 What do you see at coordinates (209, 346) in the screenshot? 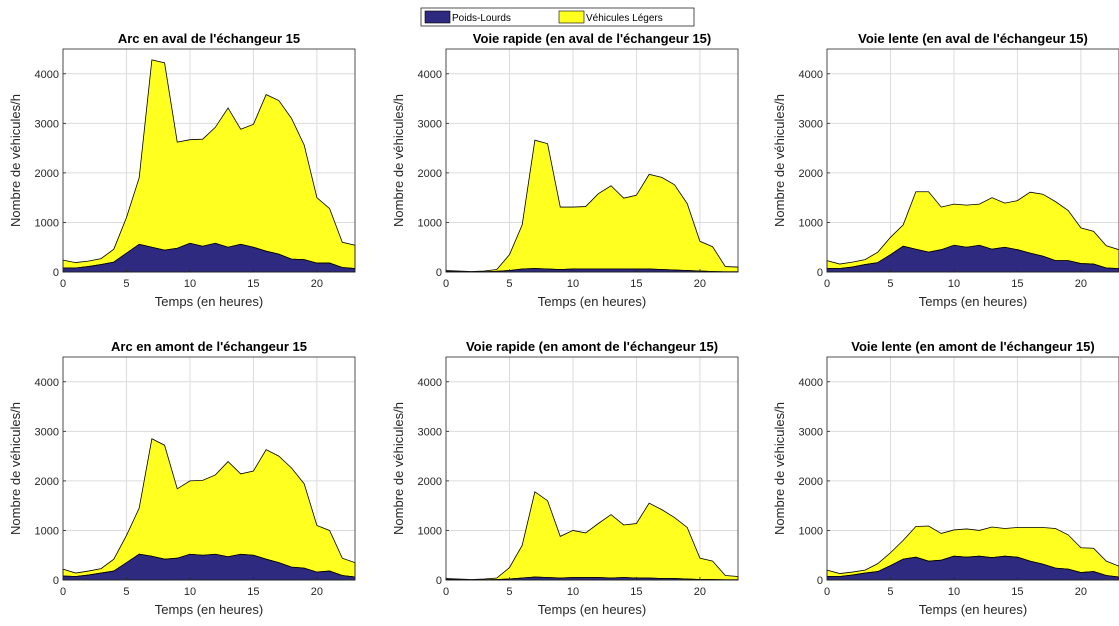
I see `chart-title: Arc en amont de l'échangeur 15` at bounding box center [209, 346].